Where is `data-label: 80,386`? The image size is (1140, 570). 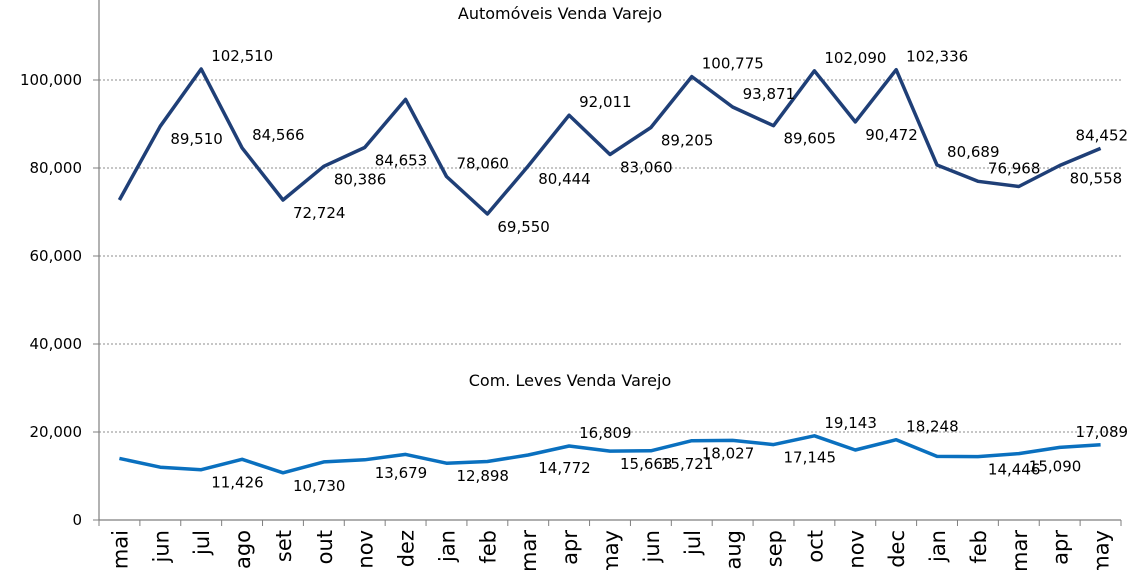
data-label: 80,386 is located at coordinates (360, 179).